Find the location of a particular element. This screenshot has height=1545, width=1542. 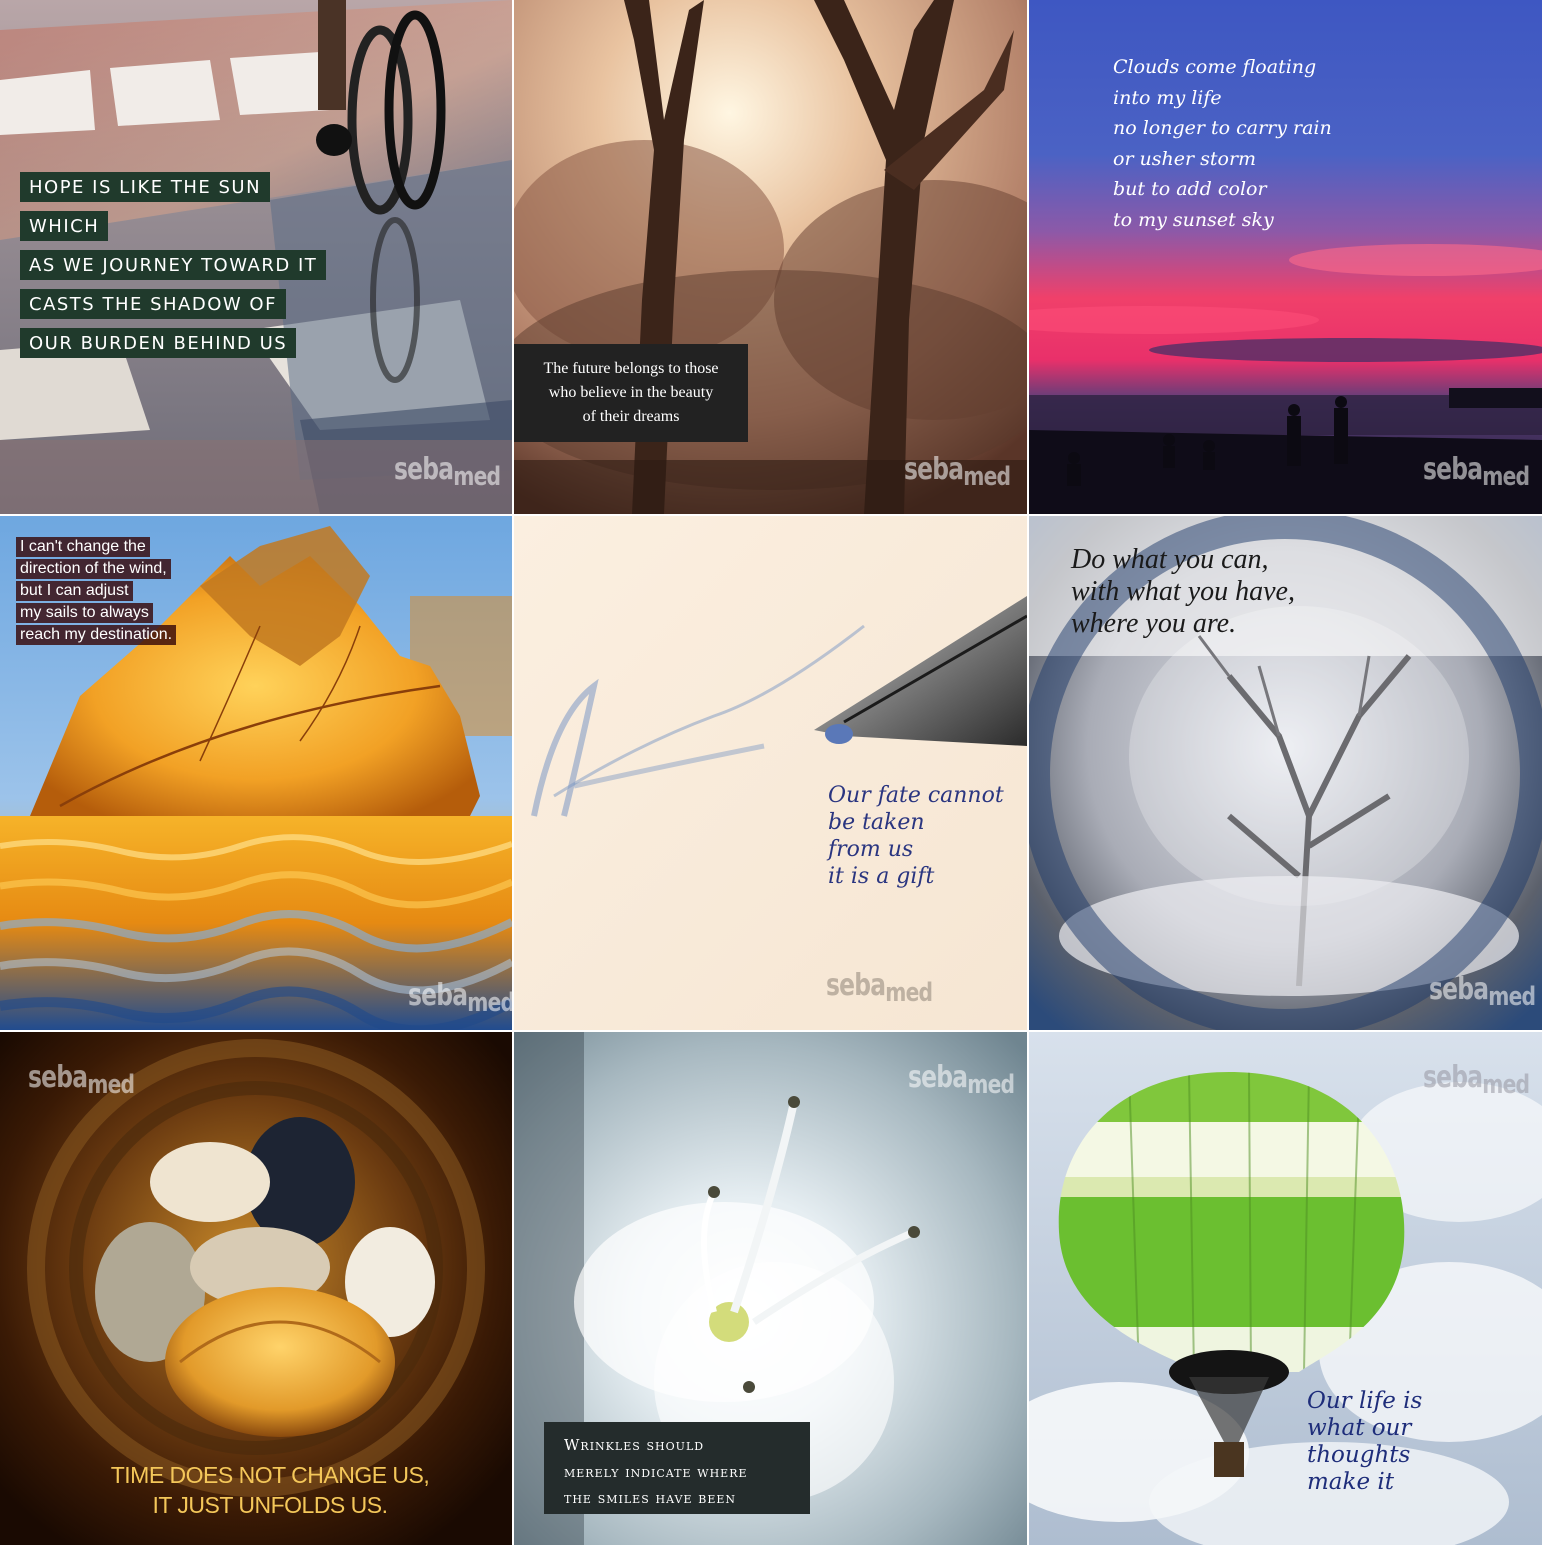

quote-line: who believe in the beauty is located at coordinates (631, 392).